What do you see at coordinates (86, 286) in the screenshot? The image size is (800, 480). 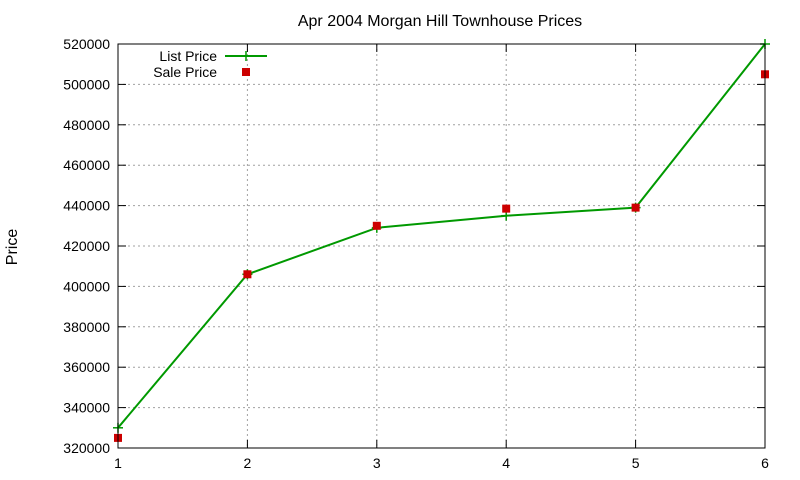 I see `y-tick-label: 400000` at bounding box center [86, 286].